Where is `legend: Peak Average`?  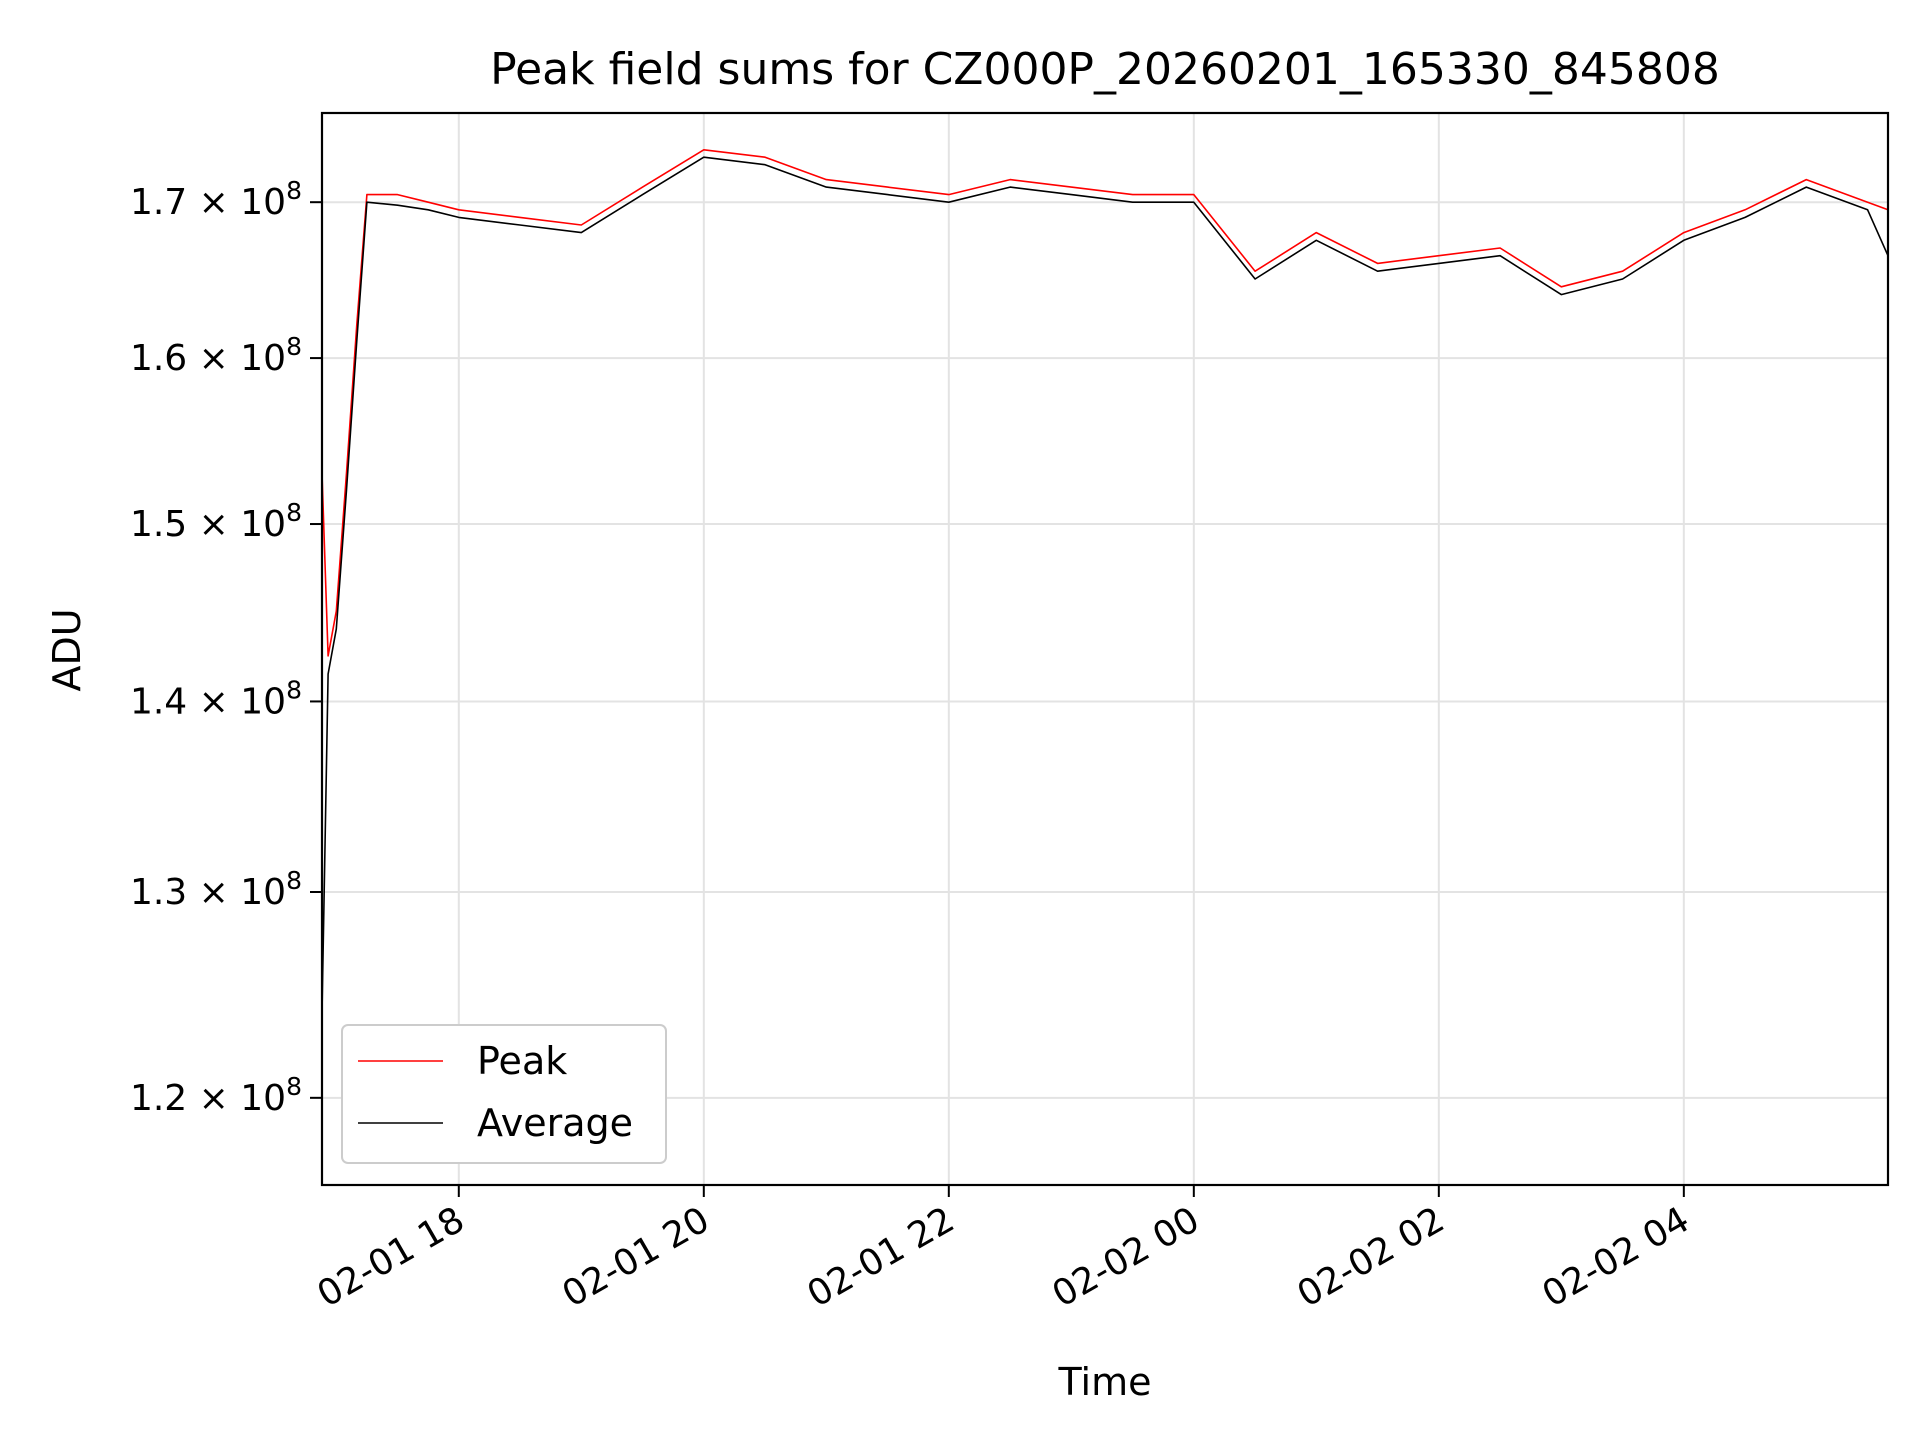
legend: Peak Average is located at coordinates (504, 1094).